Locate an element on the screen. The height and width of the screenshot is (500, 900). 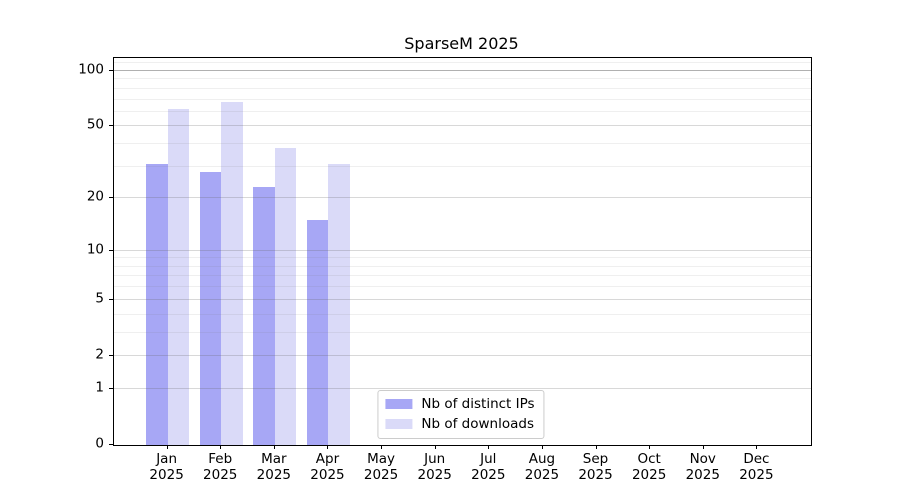
y-tick-label: 50 is located at coordinates (95, 124).